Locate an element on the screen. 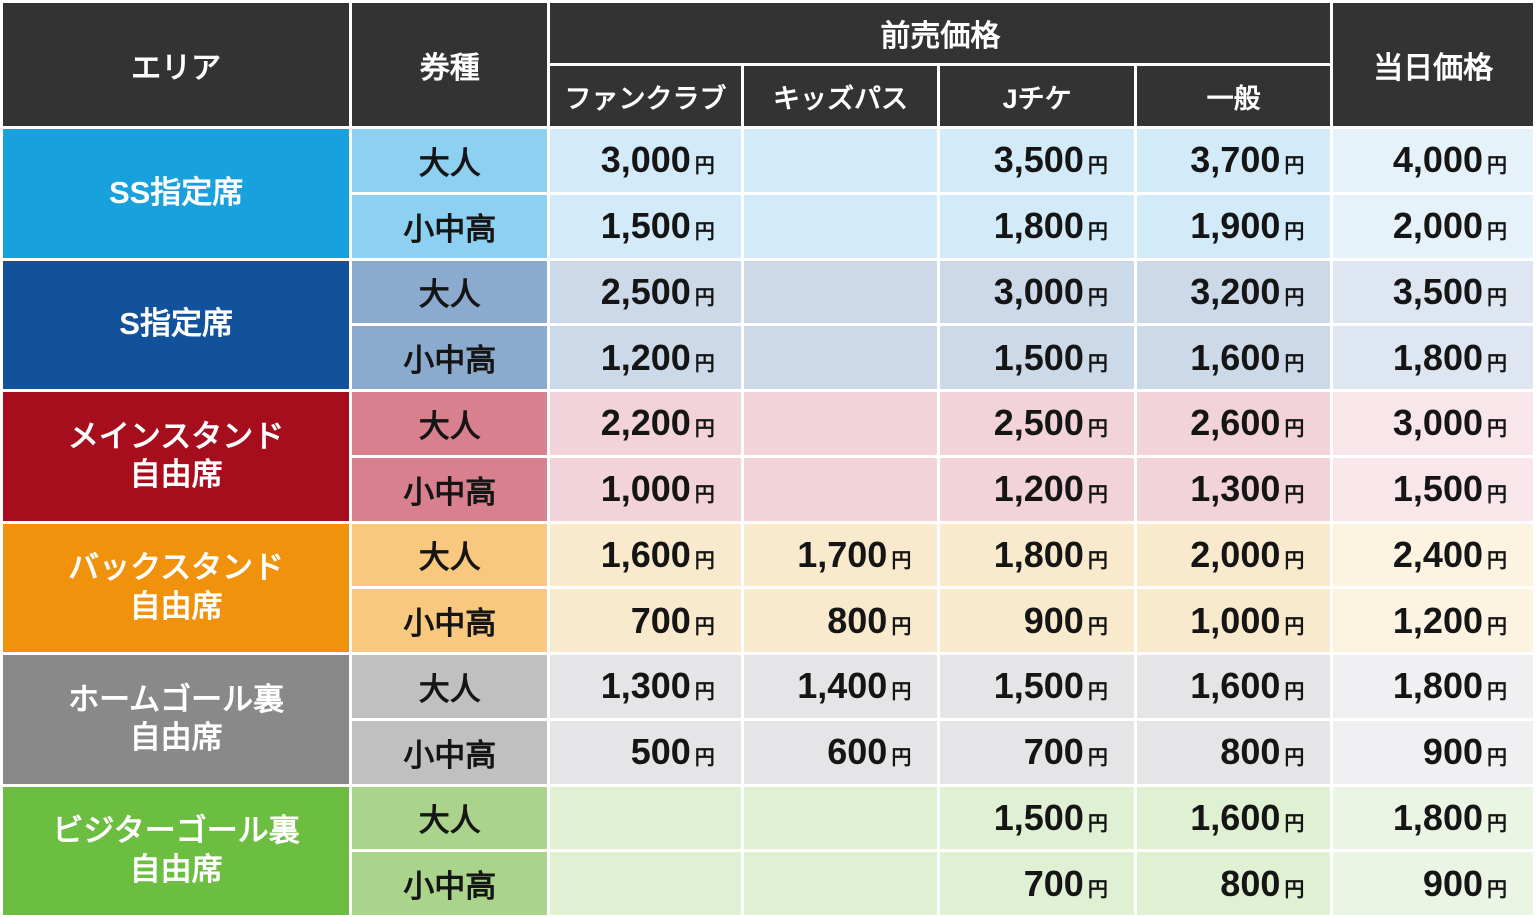 The height and width of the screenshot is (918, 1536). price-value: 3,700 is located at coordinates (1235, 160).